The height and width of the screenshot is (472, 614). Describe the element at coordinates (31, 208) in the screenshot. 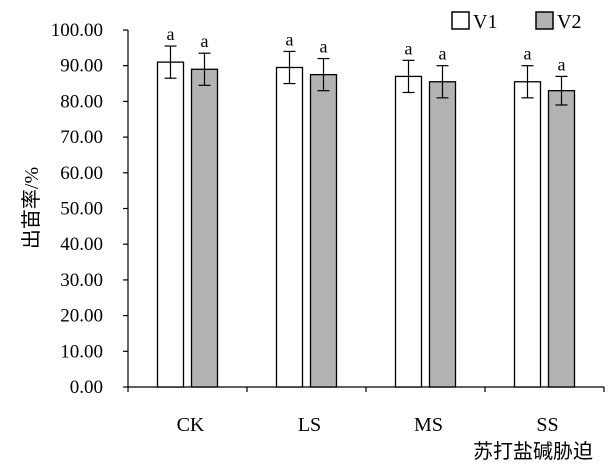

I see `y-axis-title: 出苗率/%` at that location.